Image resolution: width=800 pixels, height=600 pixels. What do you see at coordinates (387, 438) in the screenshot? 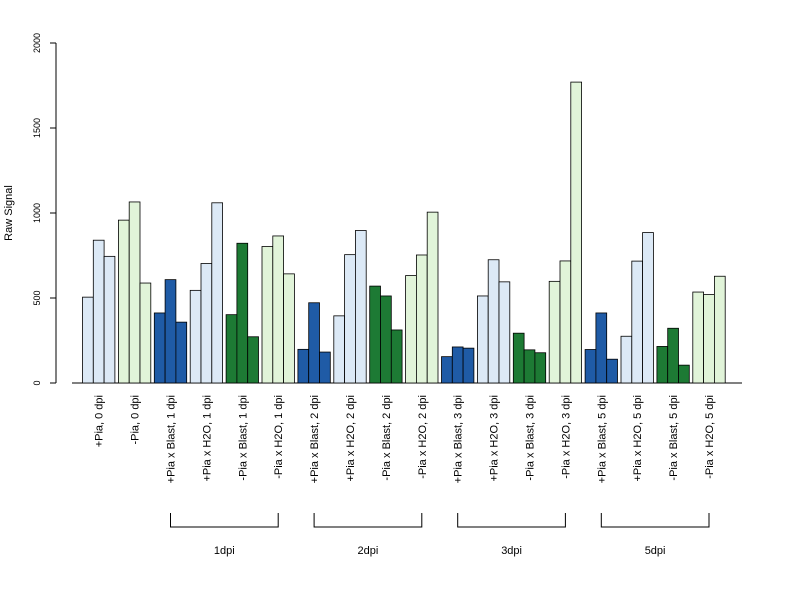
I see `category-label: -Pia x Blast, 2 dpi` at bounding box center [387, 438].